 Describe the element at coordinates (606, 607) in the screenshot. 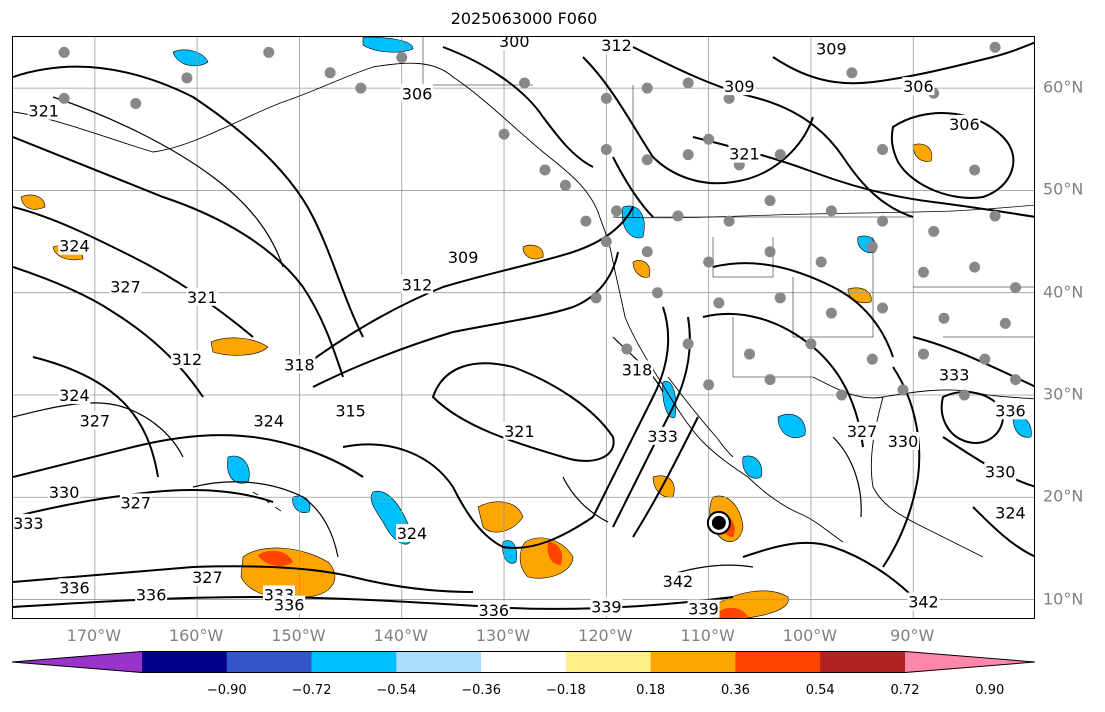

I see `contour-label: 339` at that location.